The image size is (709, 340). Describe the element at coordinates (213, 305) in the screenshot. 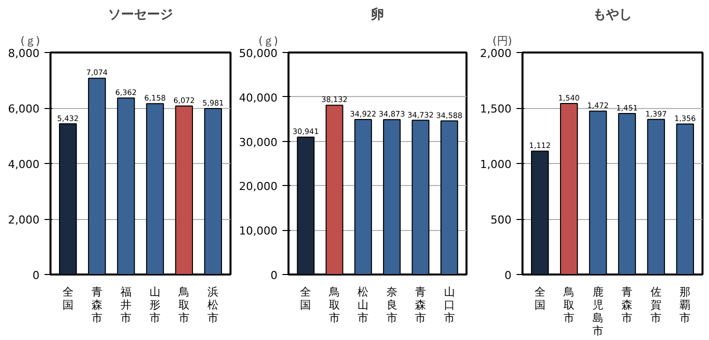

I see `x-tick-label: 浜松市` at that location.